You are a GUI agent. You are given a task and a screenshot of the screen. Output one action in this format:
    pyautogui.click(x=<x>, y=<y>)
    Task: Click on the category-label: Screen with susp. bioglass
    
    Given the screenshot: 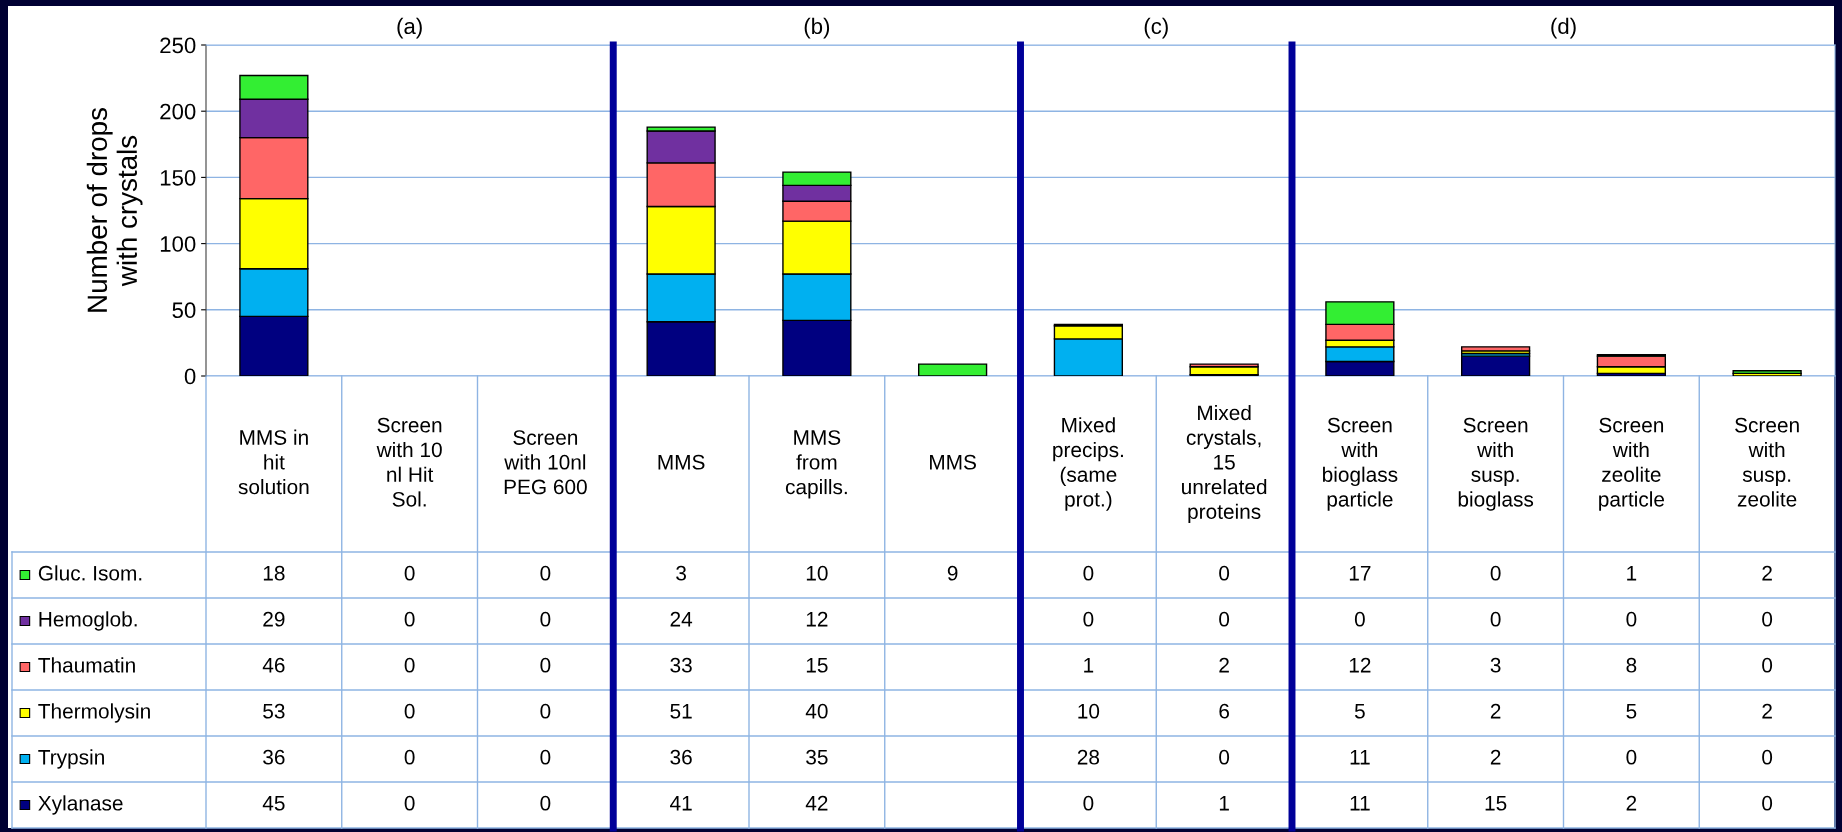 What is the action you would take?
    pyautogui.click(x=1496, y=464)
    